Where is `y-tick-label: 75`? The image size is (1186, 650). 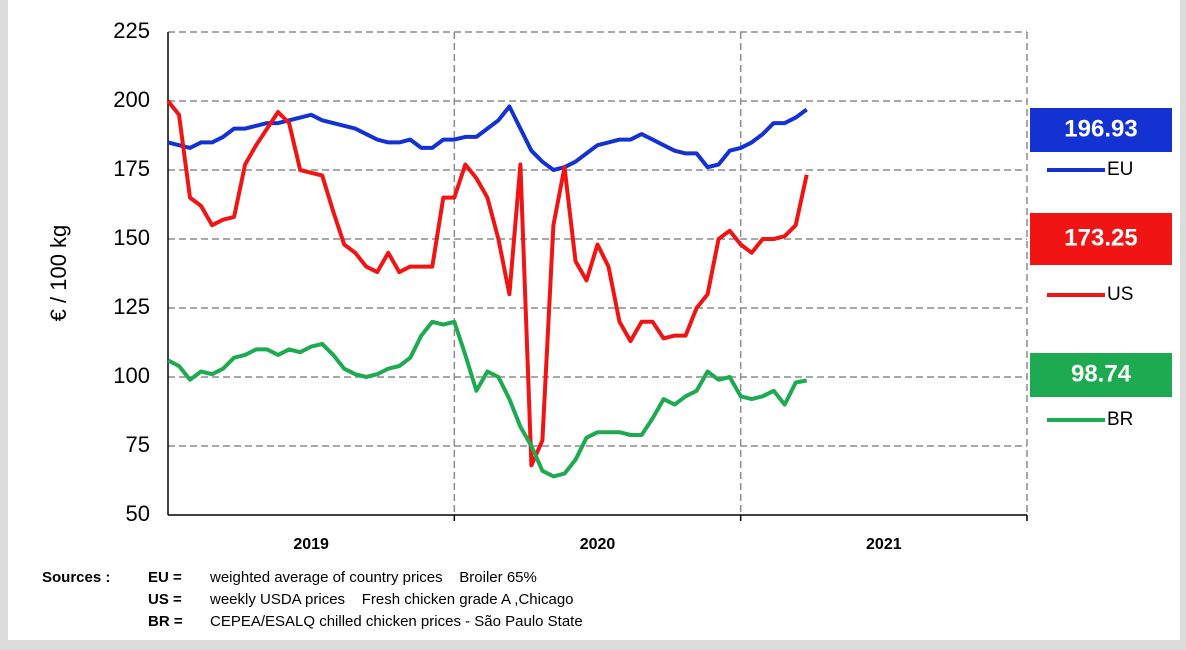 y-tick-label: 75 is located at coordinates (138, 444).